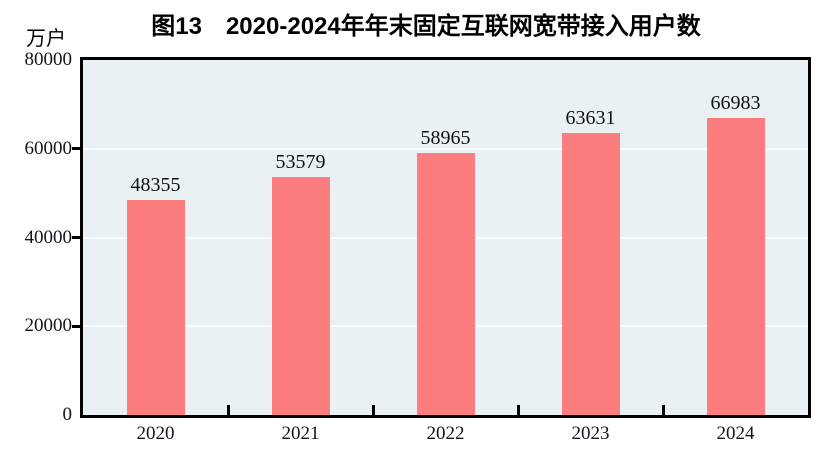 The height and width of the screenshot is (464, 826). I want to click on bar-value-label-2023: 63631, so click(590, 117).